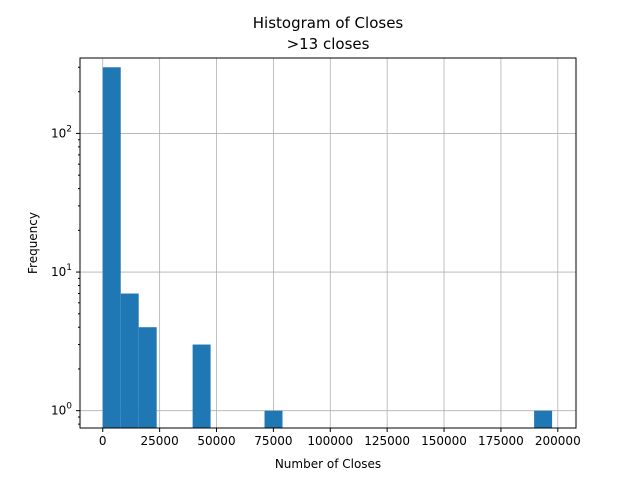 Image resolution: width=640 pixels, height=480 pixels. Describe the element at coordinates (103, 441) in the screenshot. I see `x-tick-label: 0` at that location.